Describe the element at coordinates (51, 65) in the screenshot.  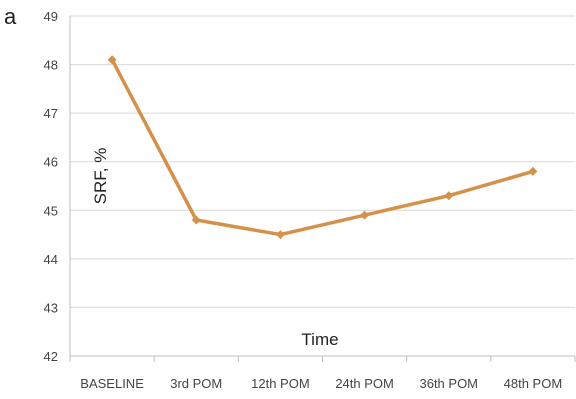
I see `y-tick-label: 48` at that location.